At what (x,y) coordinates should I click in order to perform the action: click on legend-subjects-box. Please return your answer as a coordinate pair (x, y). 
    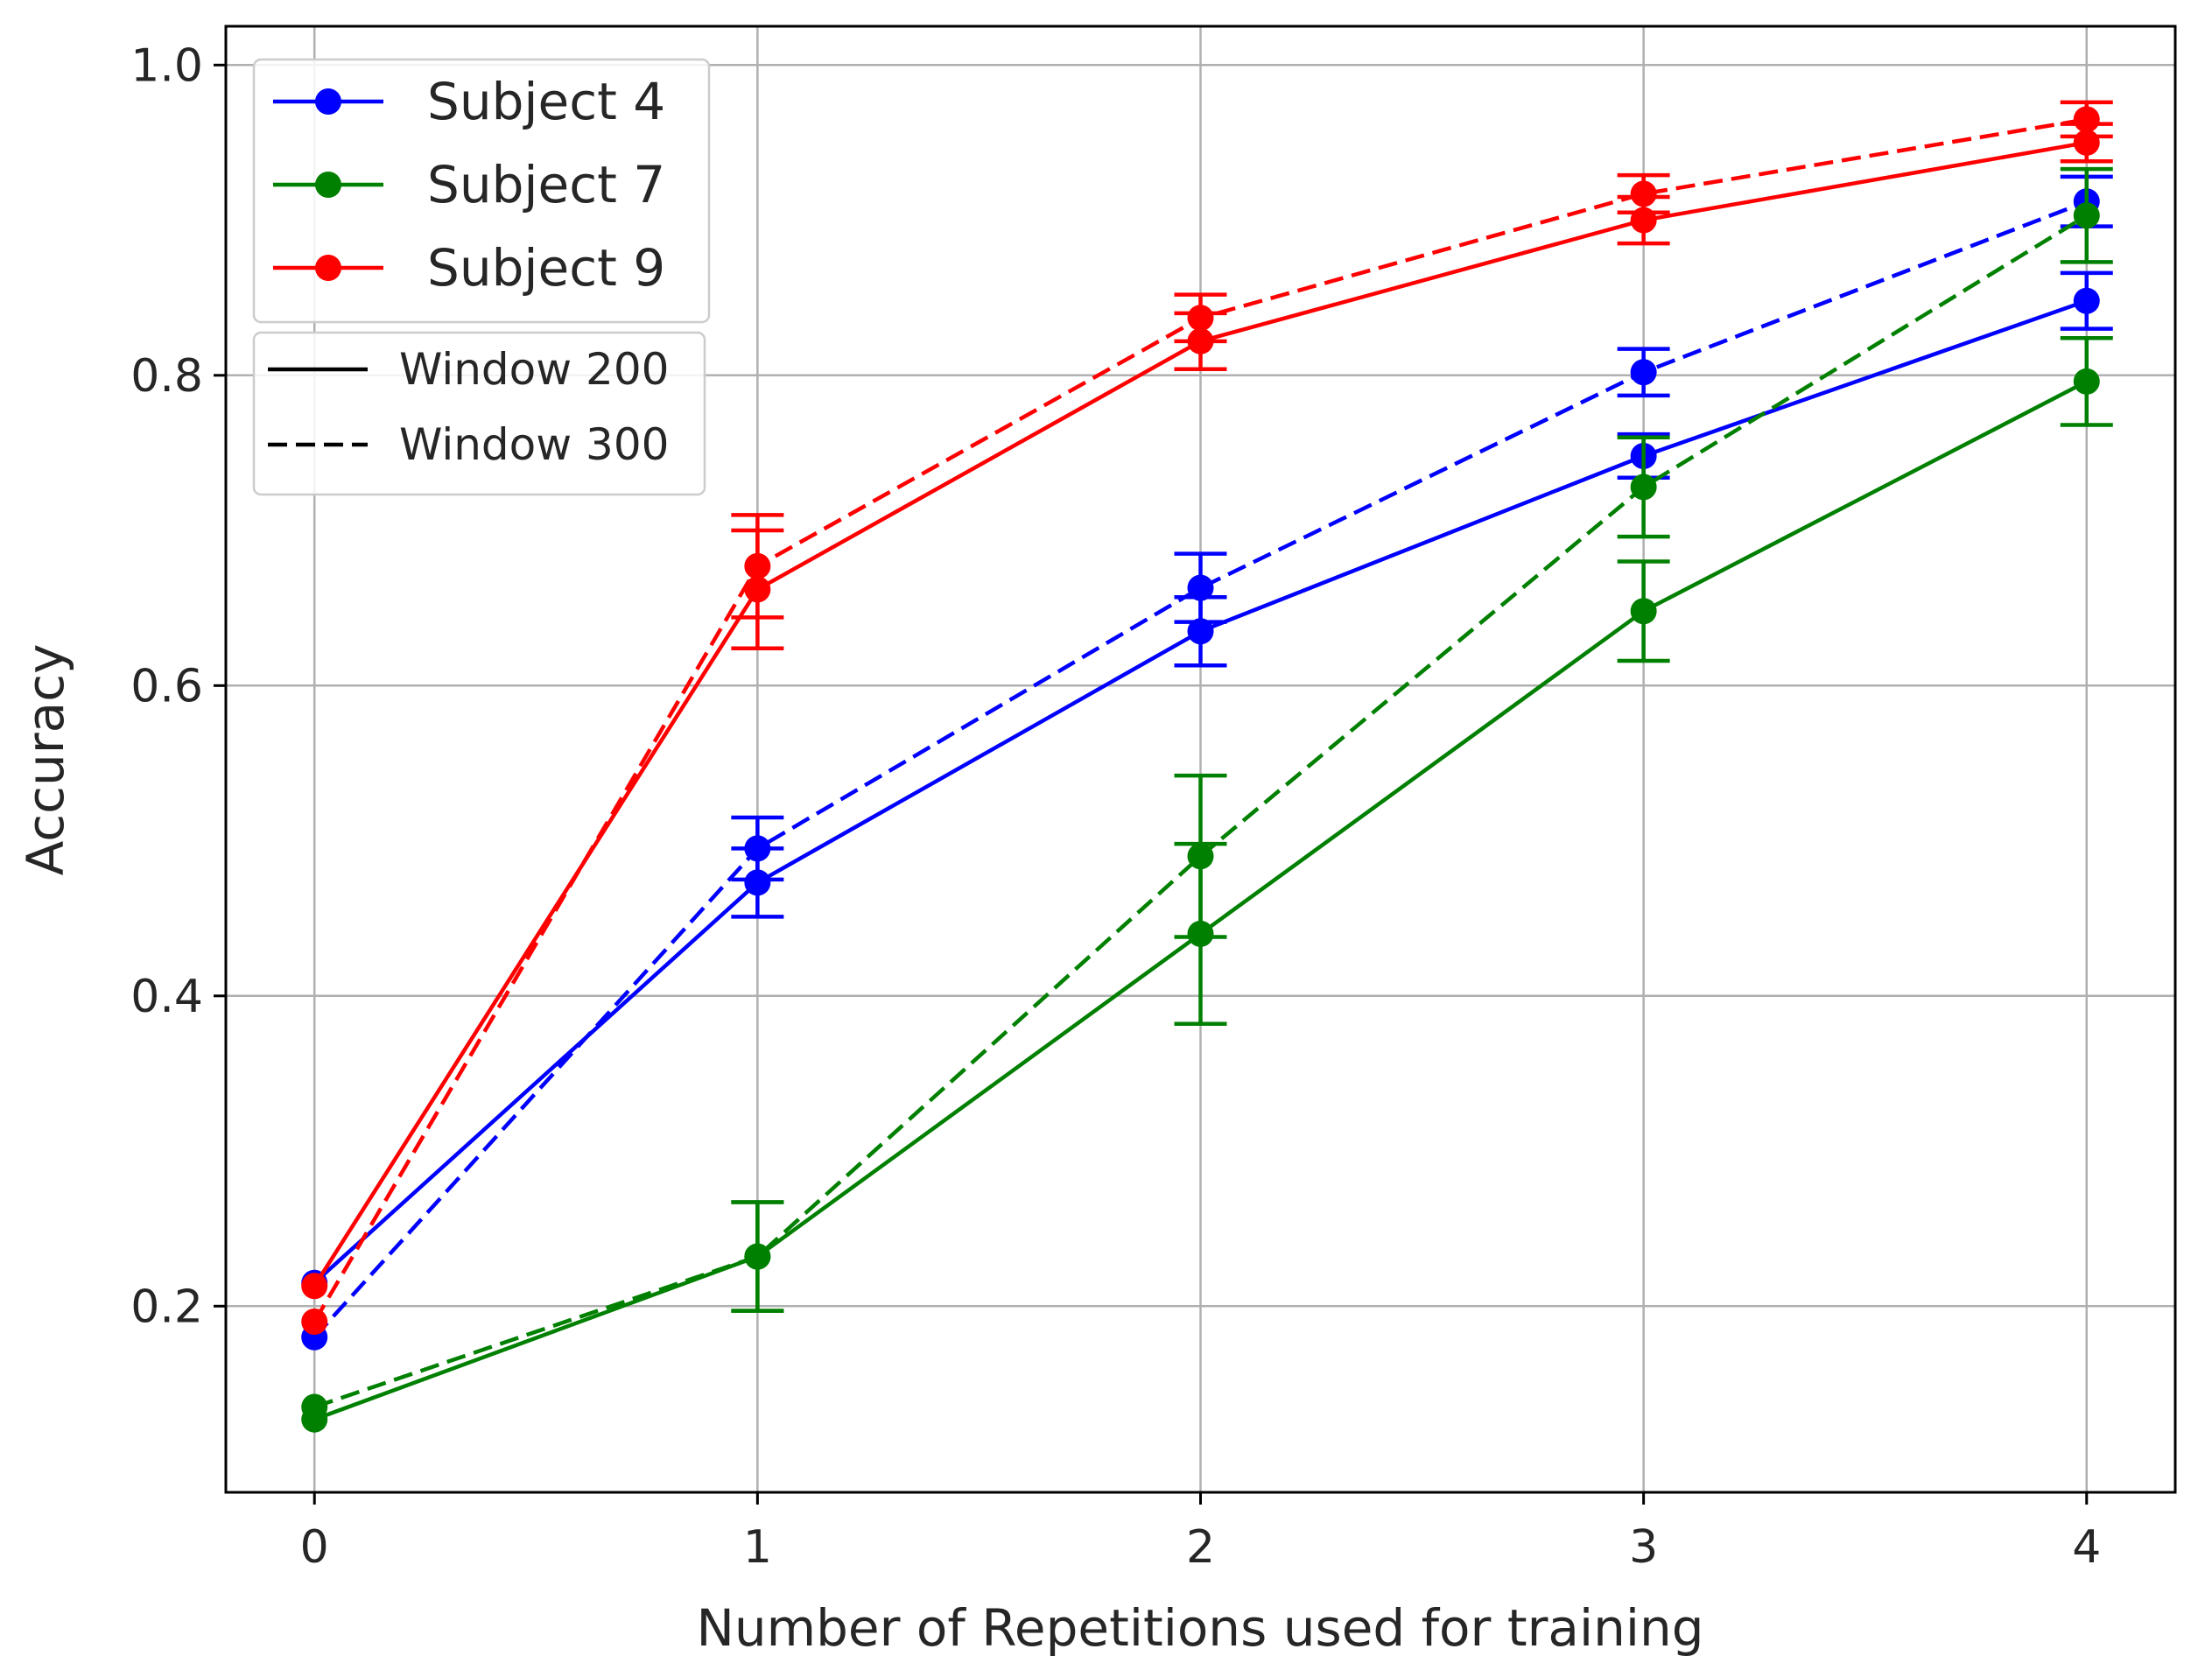
    Looking at the image, I should click on (481, 191).